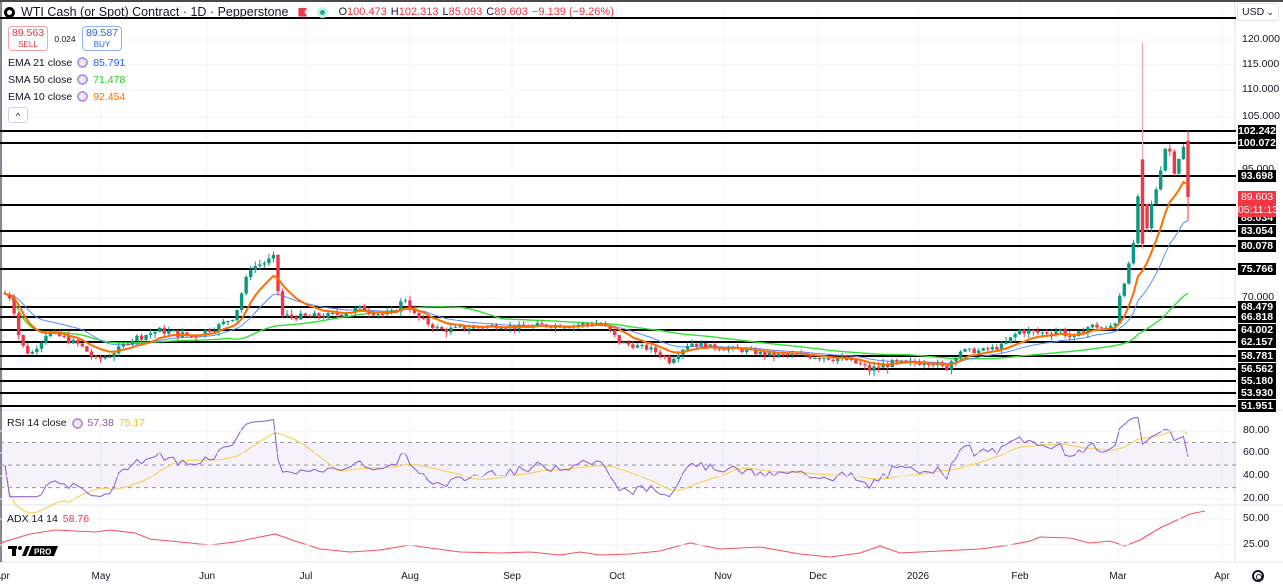 The width and height of the screenshot is (1283, 586). I want to click on indicator-ema21: EMA 21 close 85.791, so click(311, 62).